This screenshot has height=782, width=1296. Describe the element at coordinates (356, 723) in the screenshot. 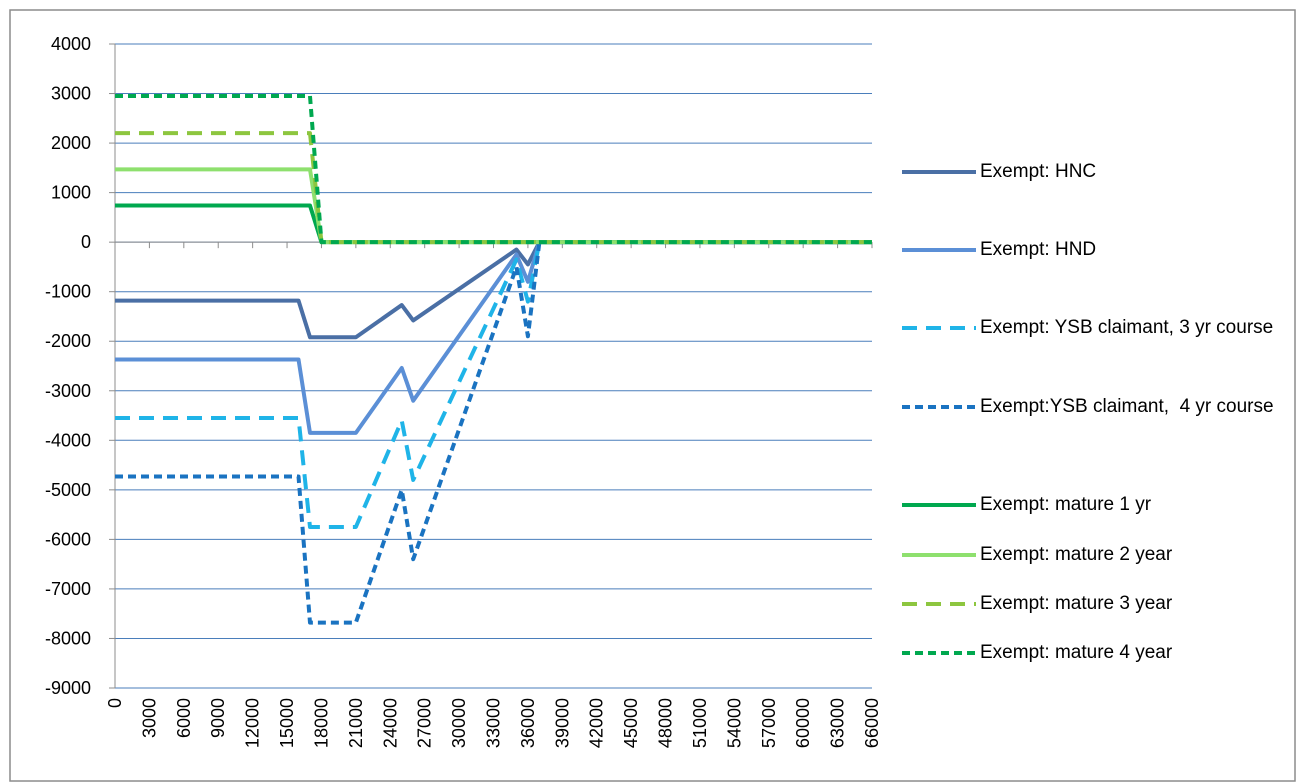

I see `x-tick-label: 21000` at that location.